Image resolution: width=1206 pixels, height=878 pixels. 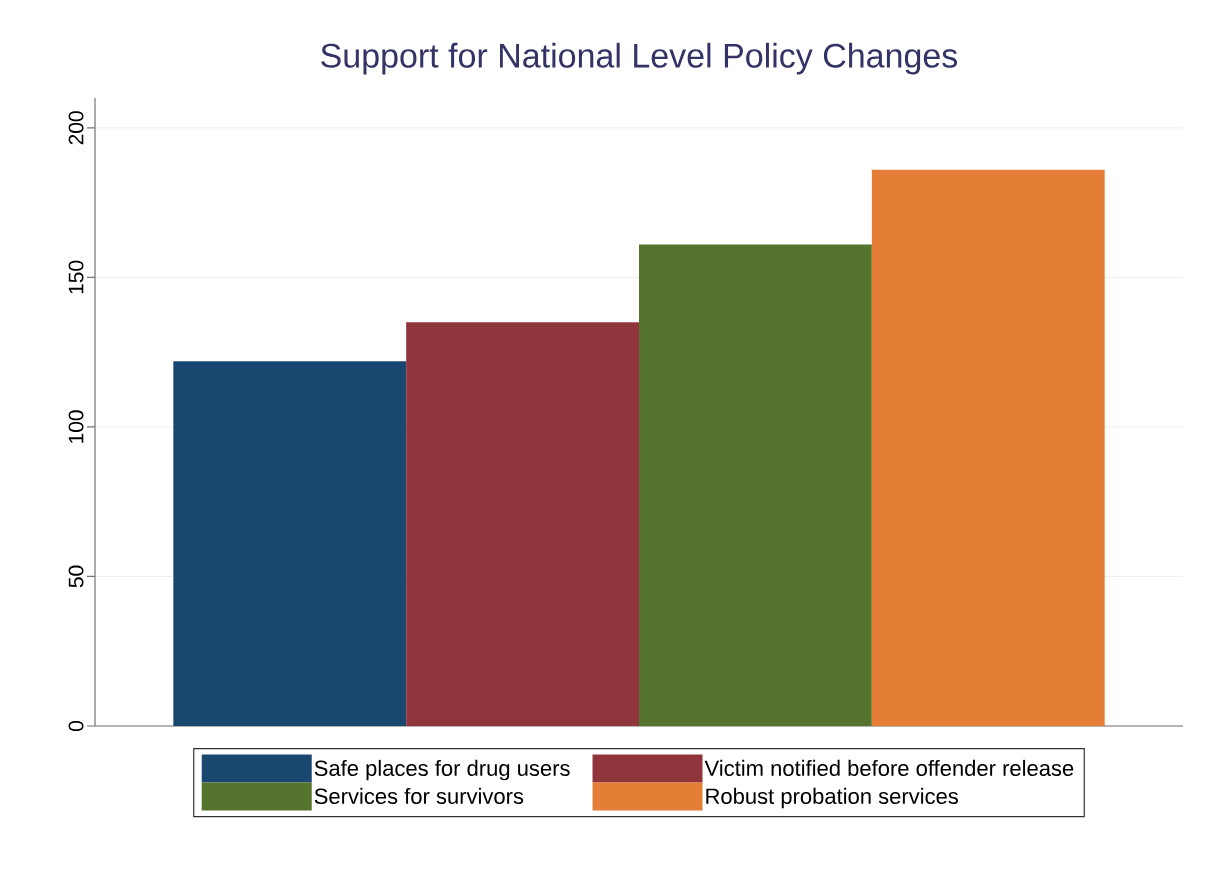 What do you see at coordinates (76, 128) in the screenshot?
I see `y-tick-label: 200` at bounding box center [76, 128].